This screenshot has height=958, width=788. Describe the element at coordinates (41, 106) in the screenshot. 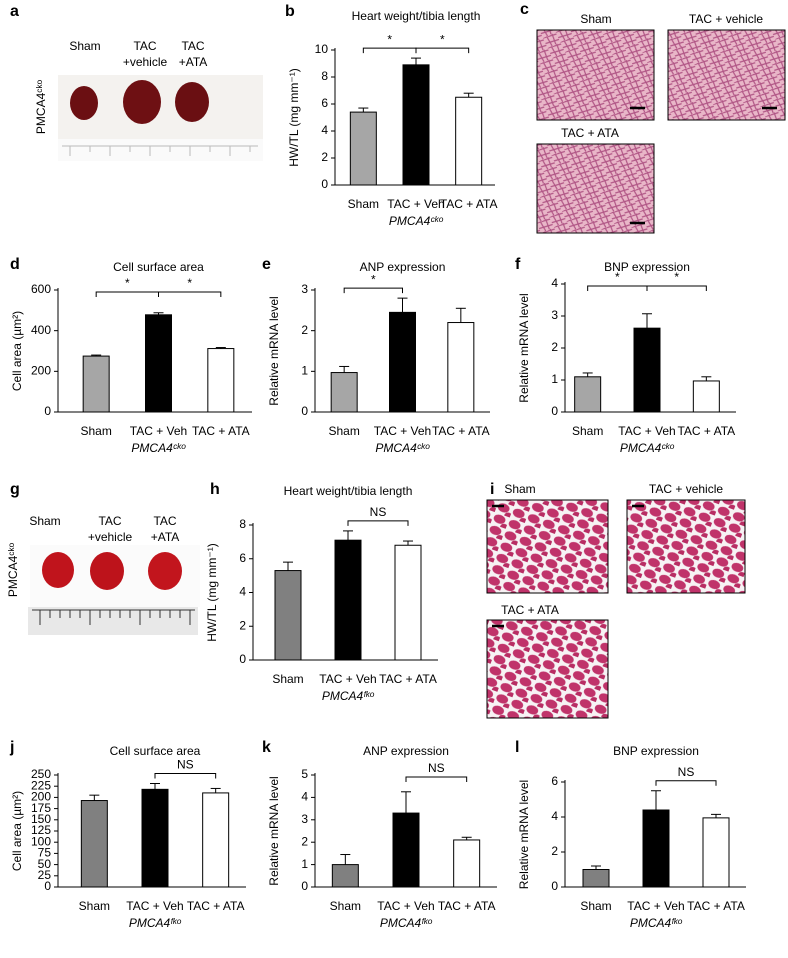

I see `row-label: PMCA4ᶜᵏᵒ` at that location.